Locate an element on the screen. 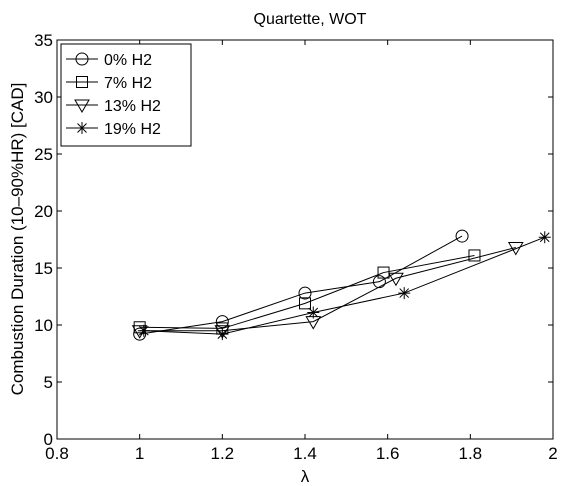 Image resolution: width=568 pixels, height=486 pixels. legend: 0% H2 7% H2 13% H2 19% H2 is located at coordinates (126, 95).